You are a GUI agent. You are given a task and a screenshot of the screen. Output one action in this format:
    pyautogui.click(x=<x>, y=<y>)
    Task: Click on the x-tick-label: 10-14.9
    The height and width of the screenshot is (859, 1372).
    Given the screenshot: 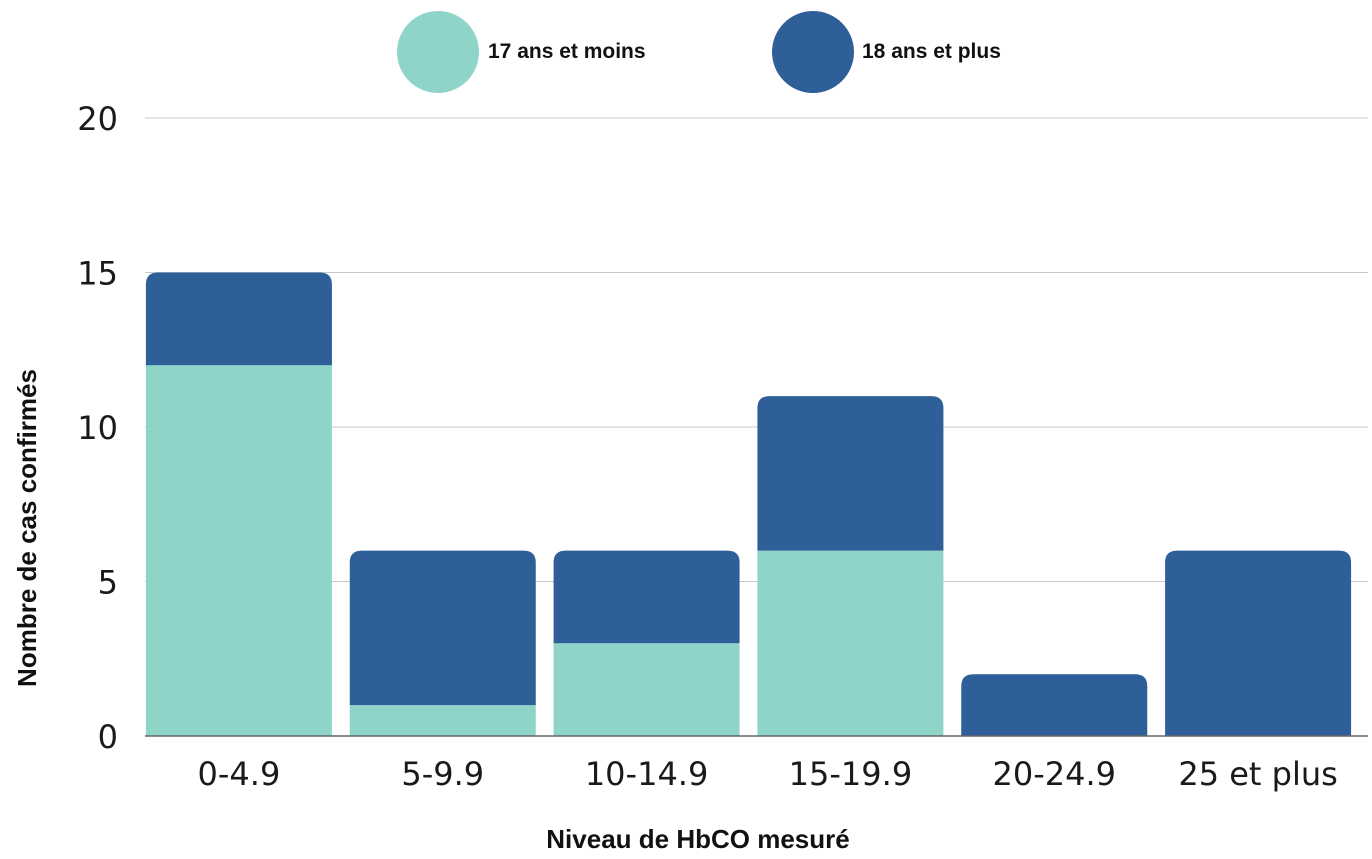 What is the action you would take?
    pyautogui.click(x=647, y=774)
    